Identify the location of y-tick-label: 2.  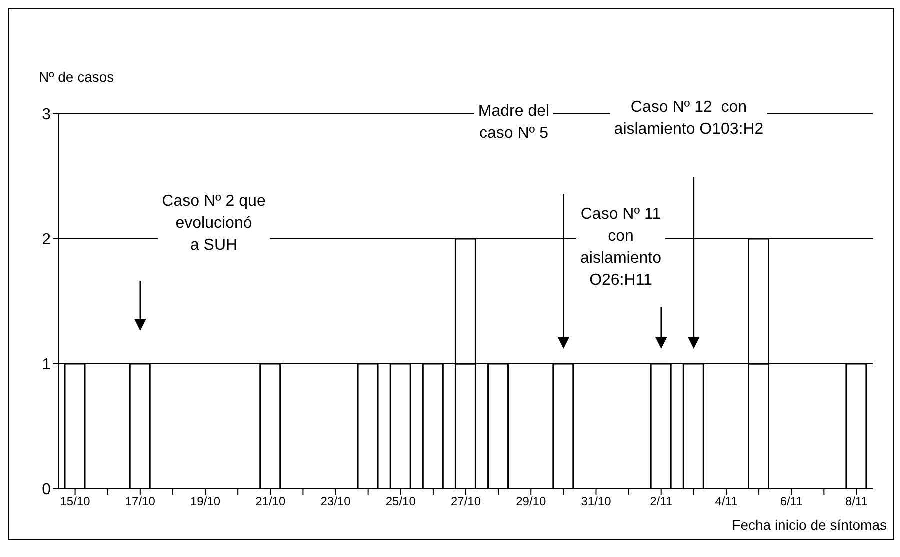
(47, 240).